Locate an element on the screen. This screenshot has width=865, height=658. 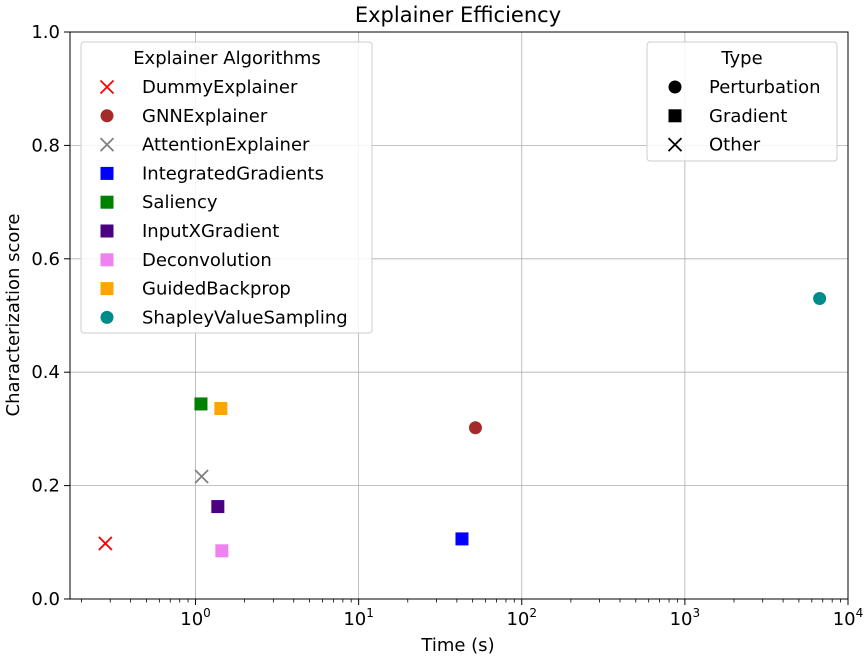
y-tick-label: 0.6 is located at coordinates (45, 259).